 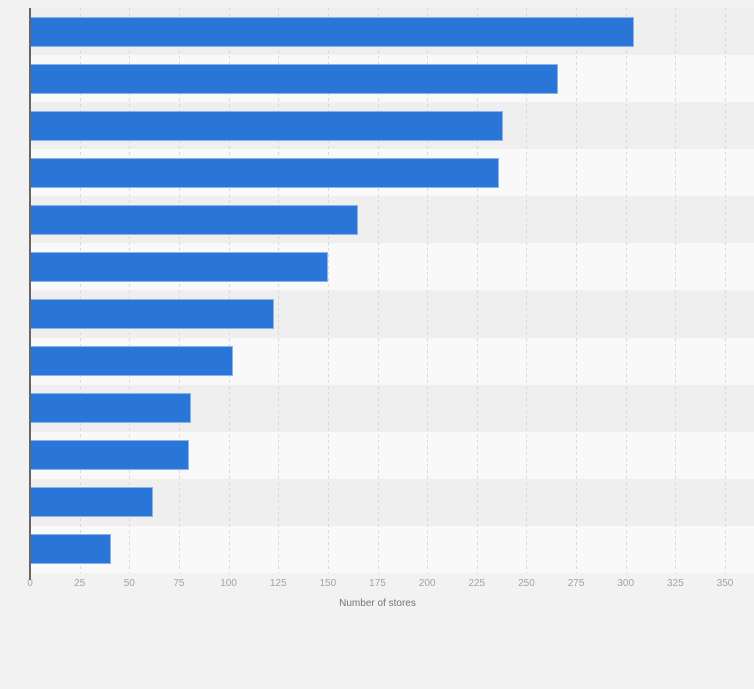 What do you see at coordinates (109, 455) in the screenshot?
I see `bar: 80` at bounding box center [109, 455].